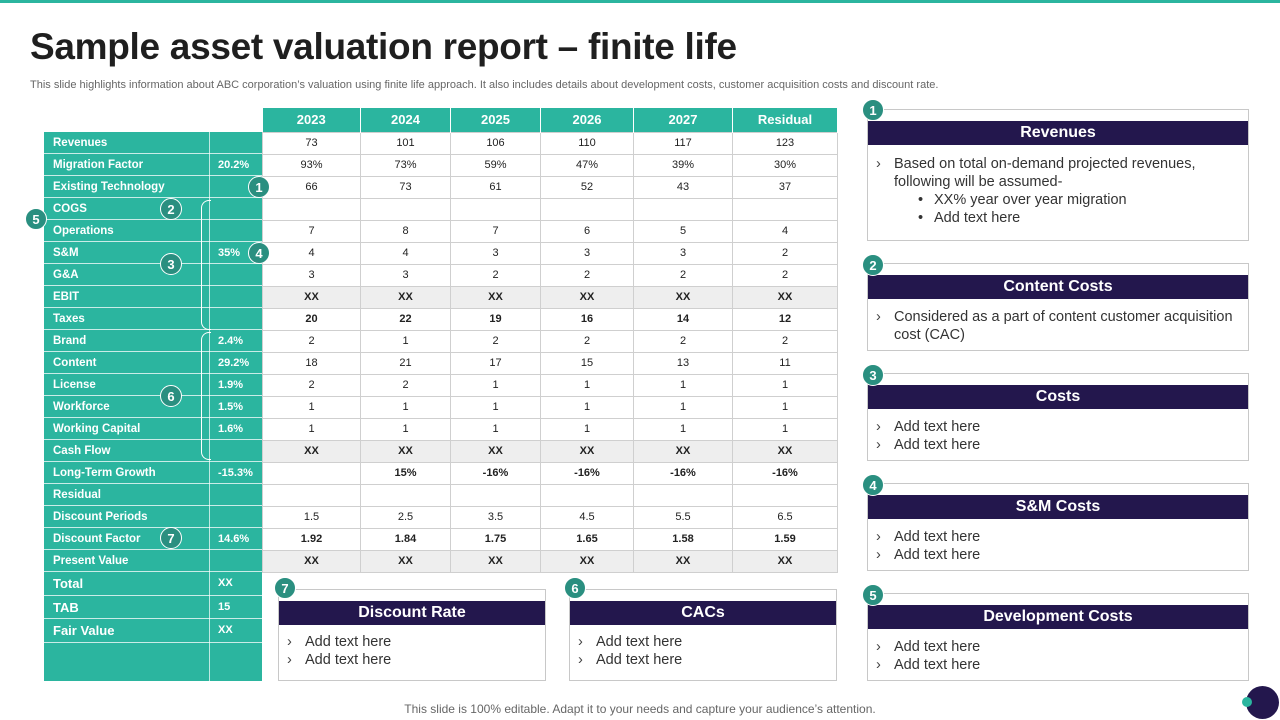  What do you see at coordinates (550, 143) in the screenshot?
I see `table-row: 73 101 106 110 117 123` at bounding box center [550, 143].